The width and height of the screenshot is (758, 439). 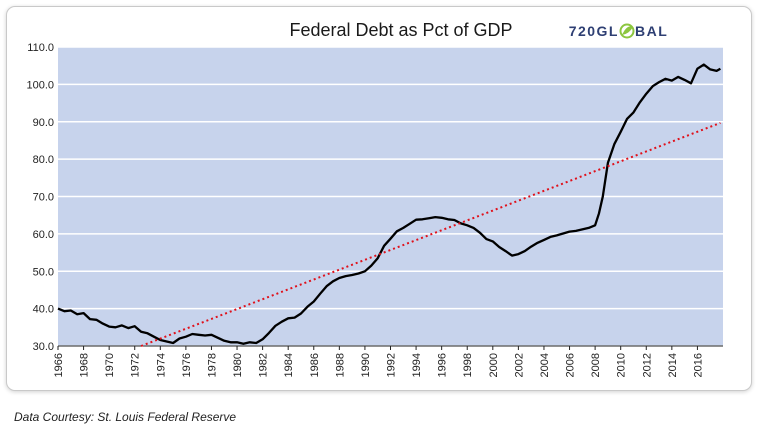 What do you see at coordinates (443, 365) in the screenshot?
I see `x-tick-label: 1996` at bounding box center [443, 365].